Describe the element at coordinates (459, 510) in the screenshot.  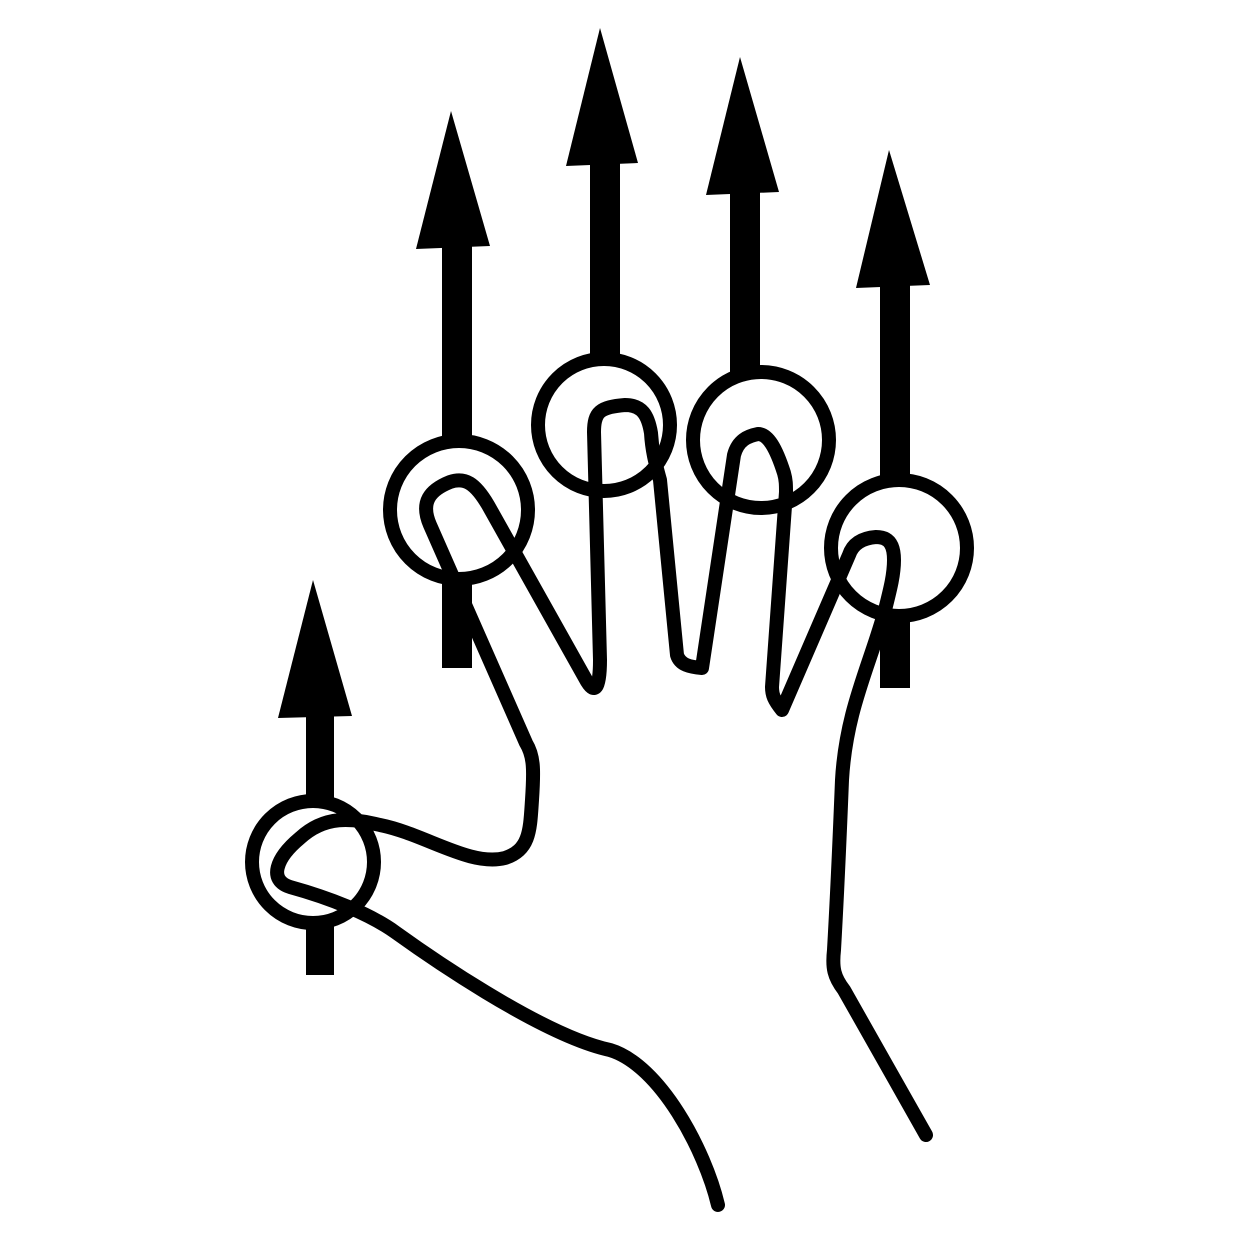
I see `touch-circle-index` at that location.